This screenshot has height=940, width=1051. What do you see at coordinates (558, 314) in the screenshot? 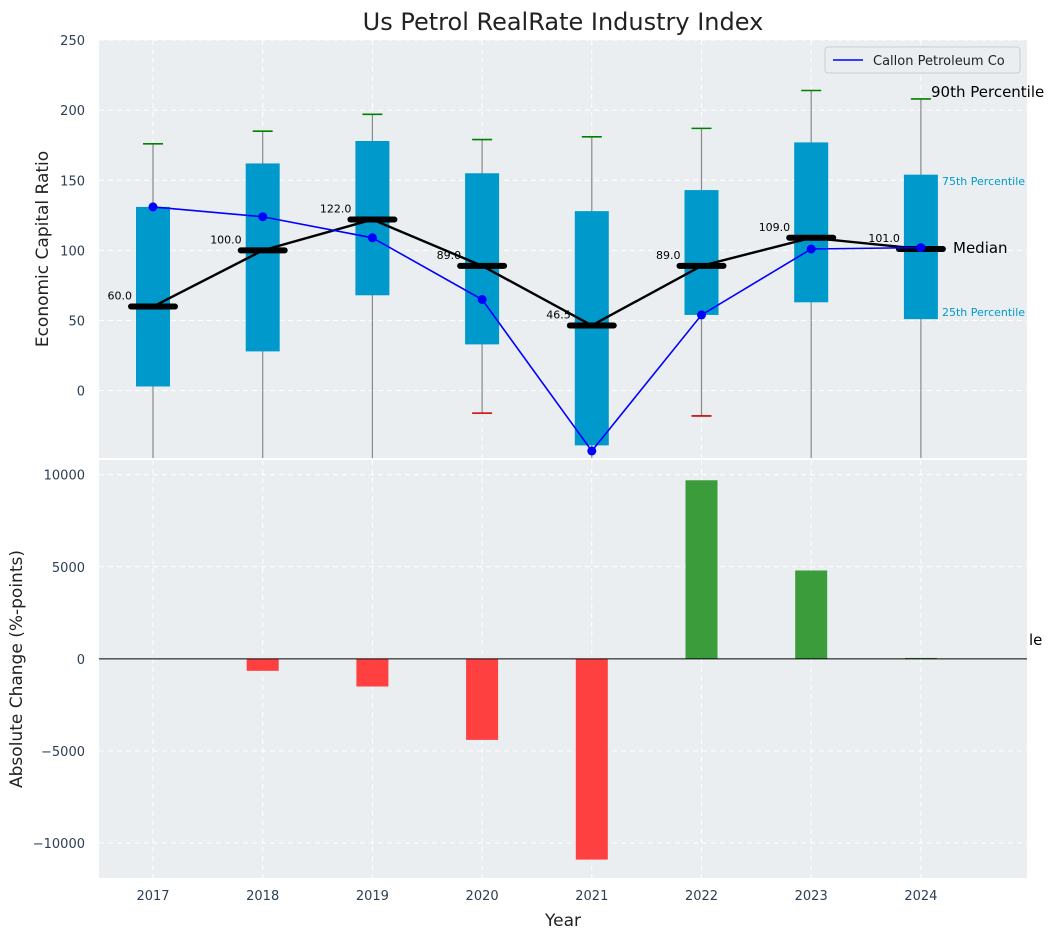
I see `median-value-label: 46.5` at bounding box center [558, 314].